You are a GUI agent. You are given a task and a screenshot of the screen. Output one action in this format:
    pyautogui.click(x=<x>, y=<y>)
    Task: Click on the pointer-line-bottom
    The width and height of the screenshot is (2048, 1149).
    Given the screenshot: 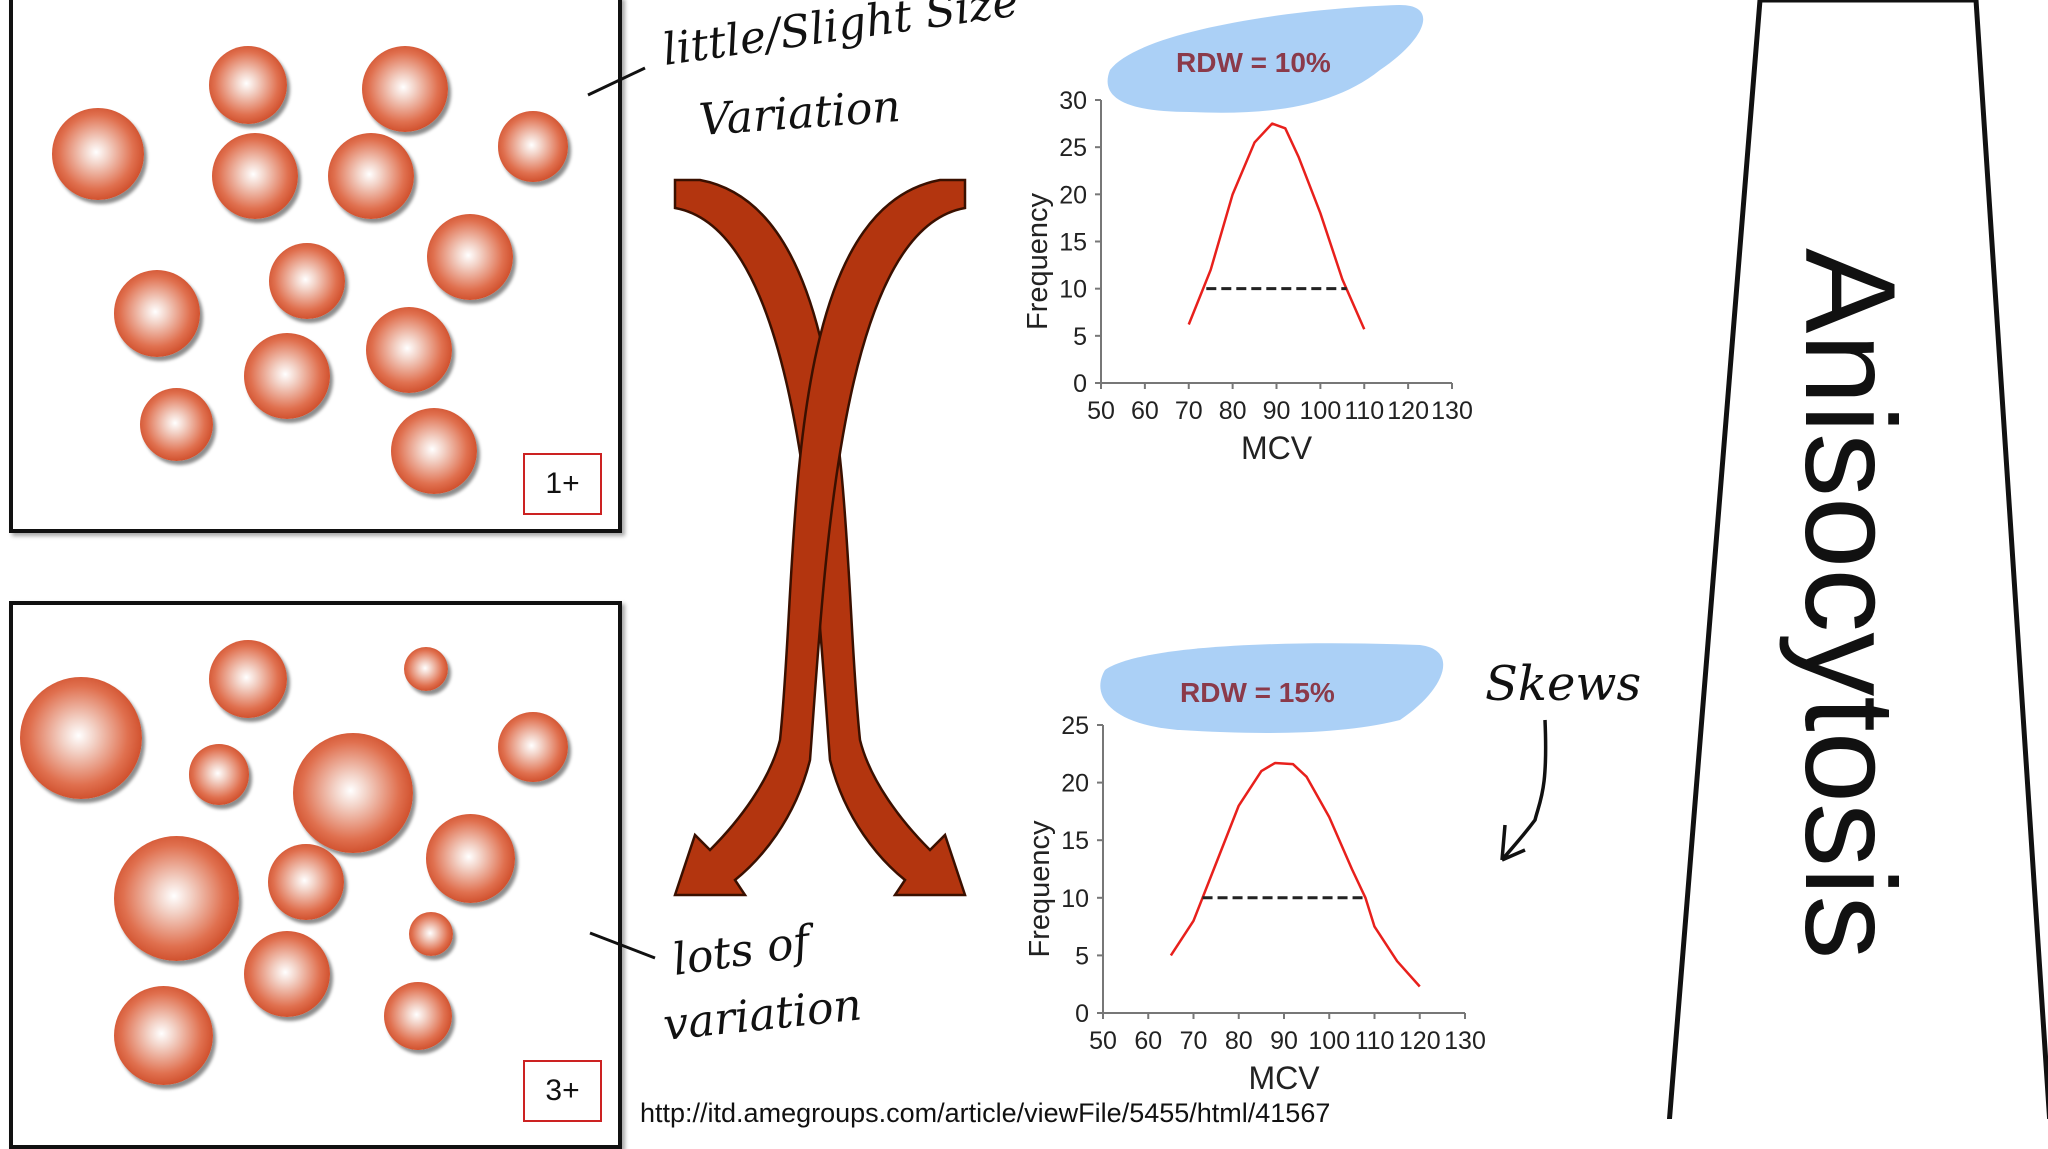 What is the action you would take?
    pyautogui.click(x=622, y=945)
    